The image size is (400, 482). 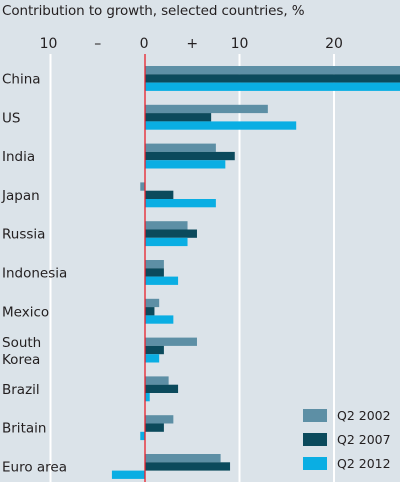 What do you see at coordinates (18, 157) in the screenshot?
I see `category-label: India` at bounding box center [18, 157].